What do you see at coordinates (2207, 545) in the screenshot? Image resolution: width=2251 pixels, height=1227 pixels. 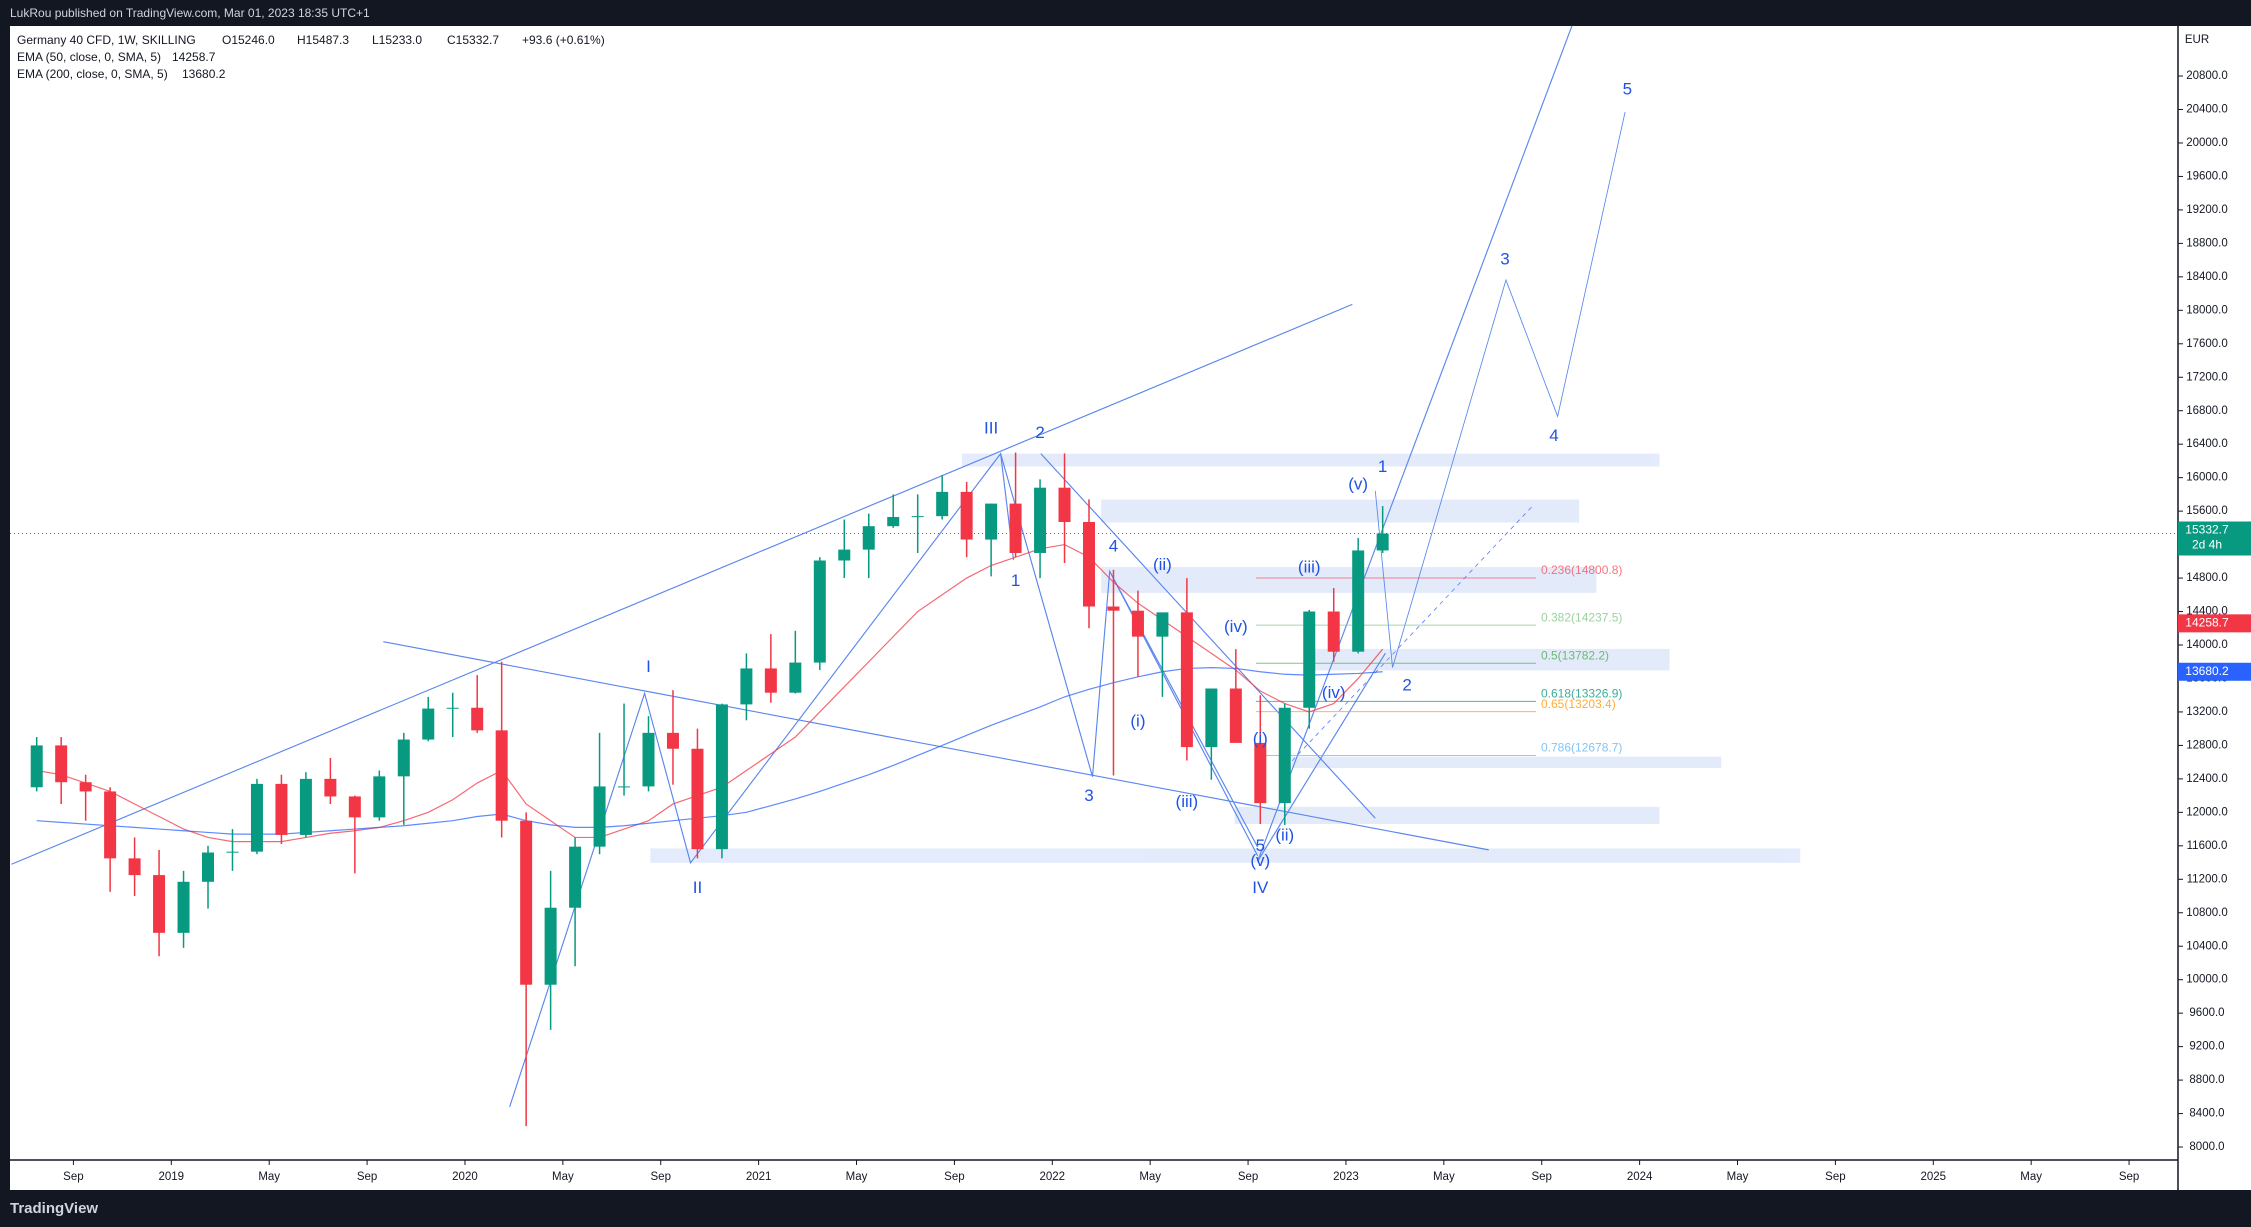 I see `countdown: 2d 4h` at bounding box center [2207, 545].